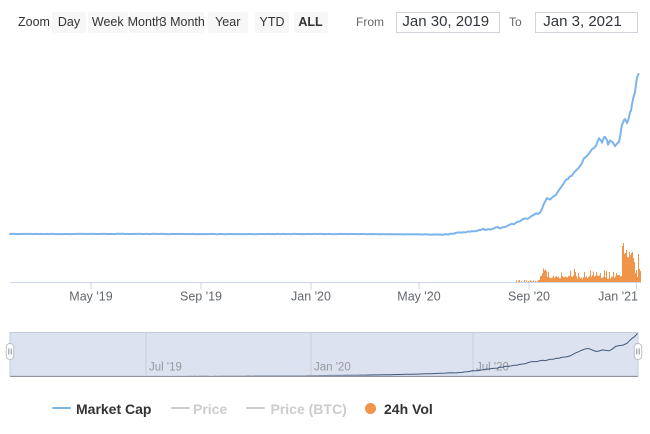 This screenshot has height=434, width=650. I want to click on svg-text: Jul '20, so click(492, 367).